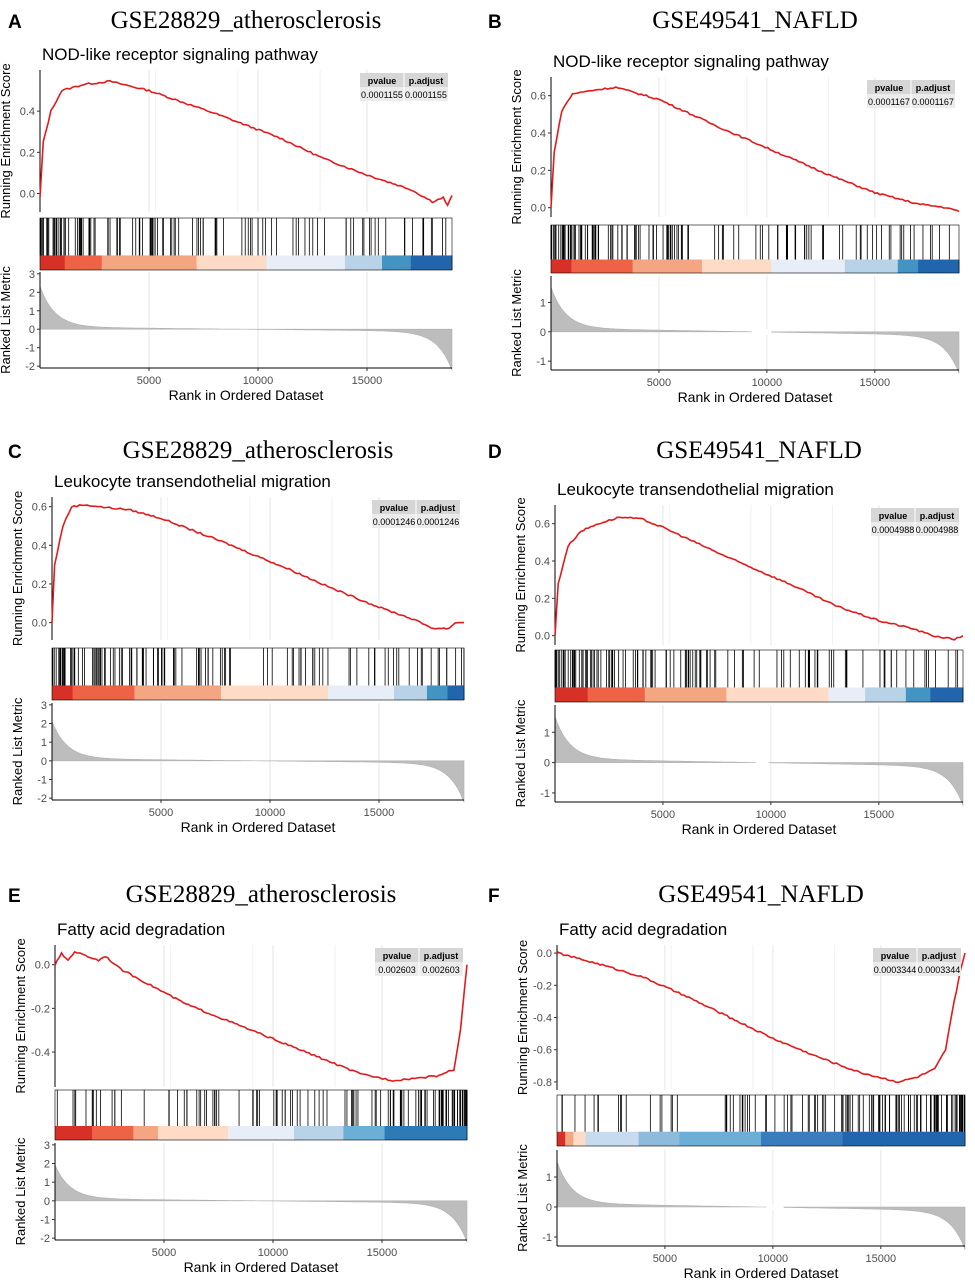 The width and height of the screenshot is (975, 1282). I want to click on table-pvalue: 0.0001155, so click(382, 95).